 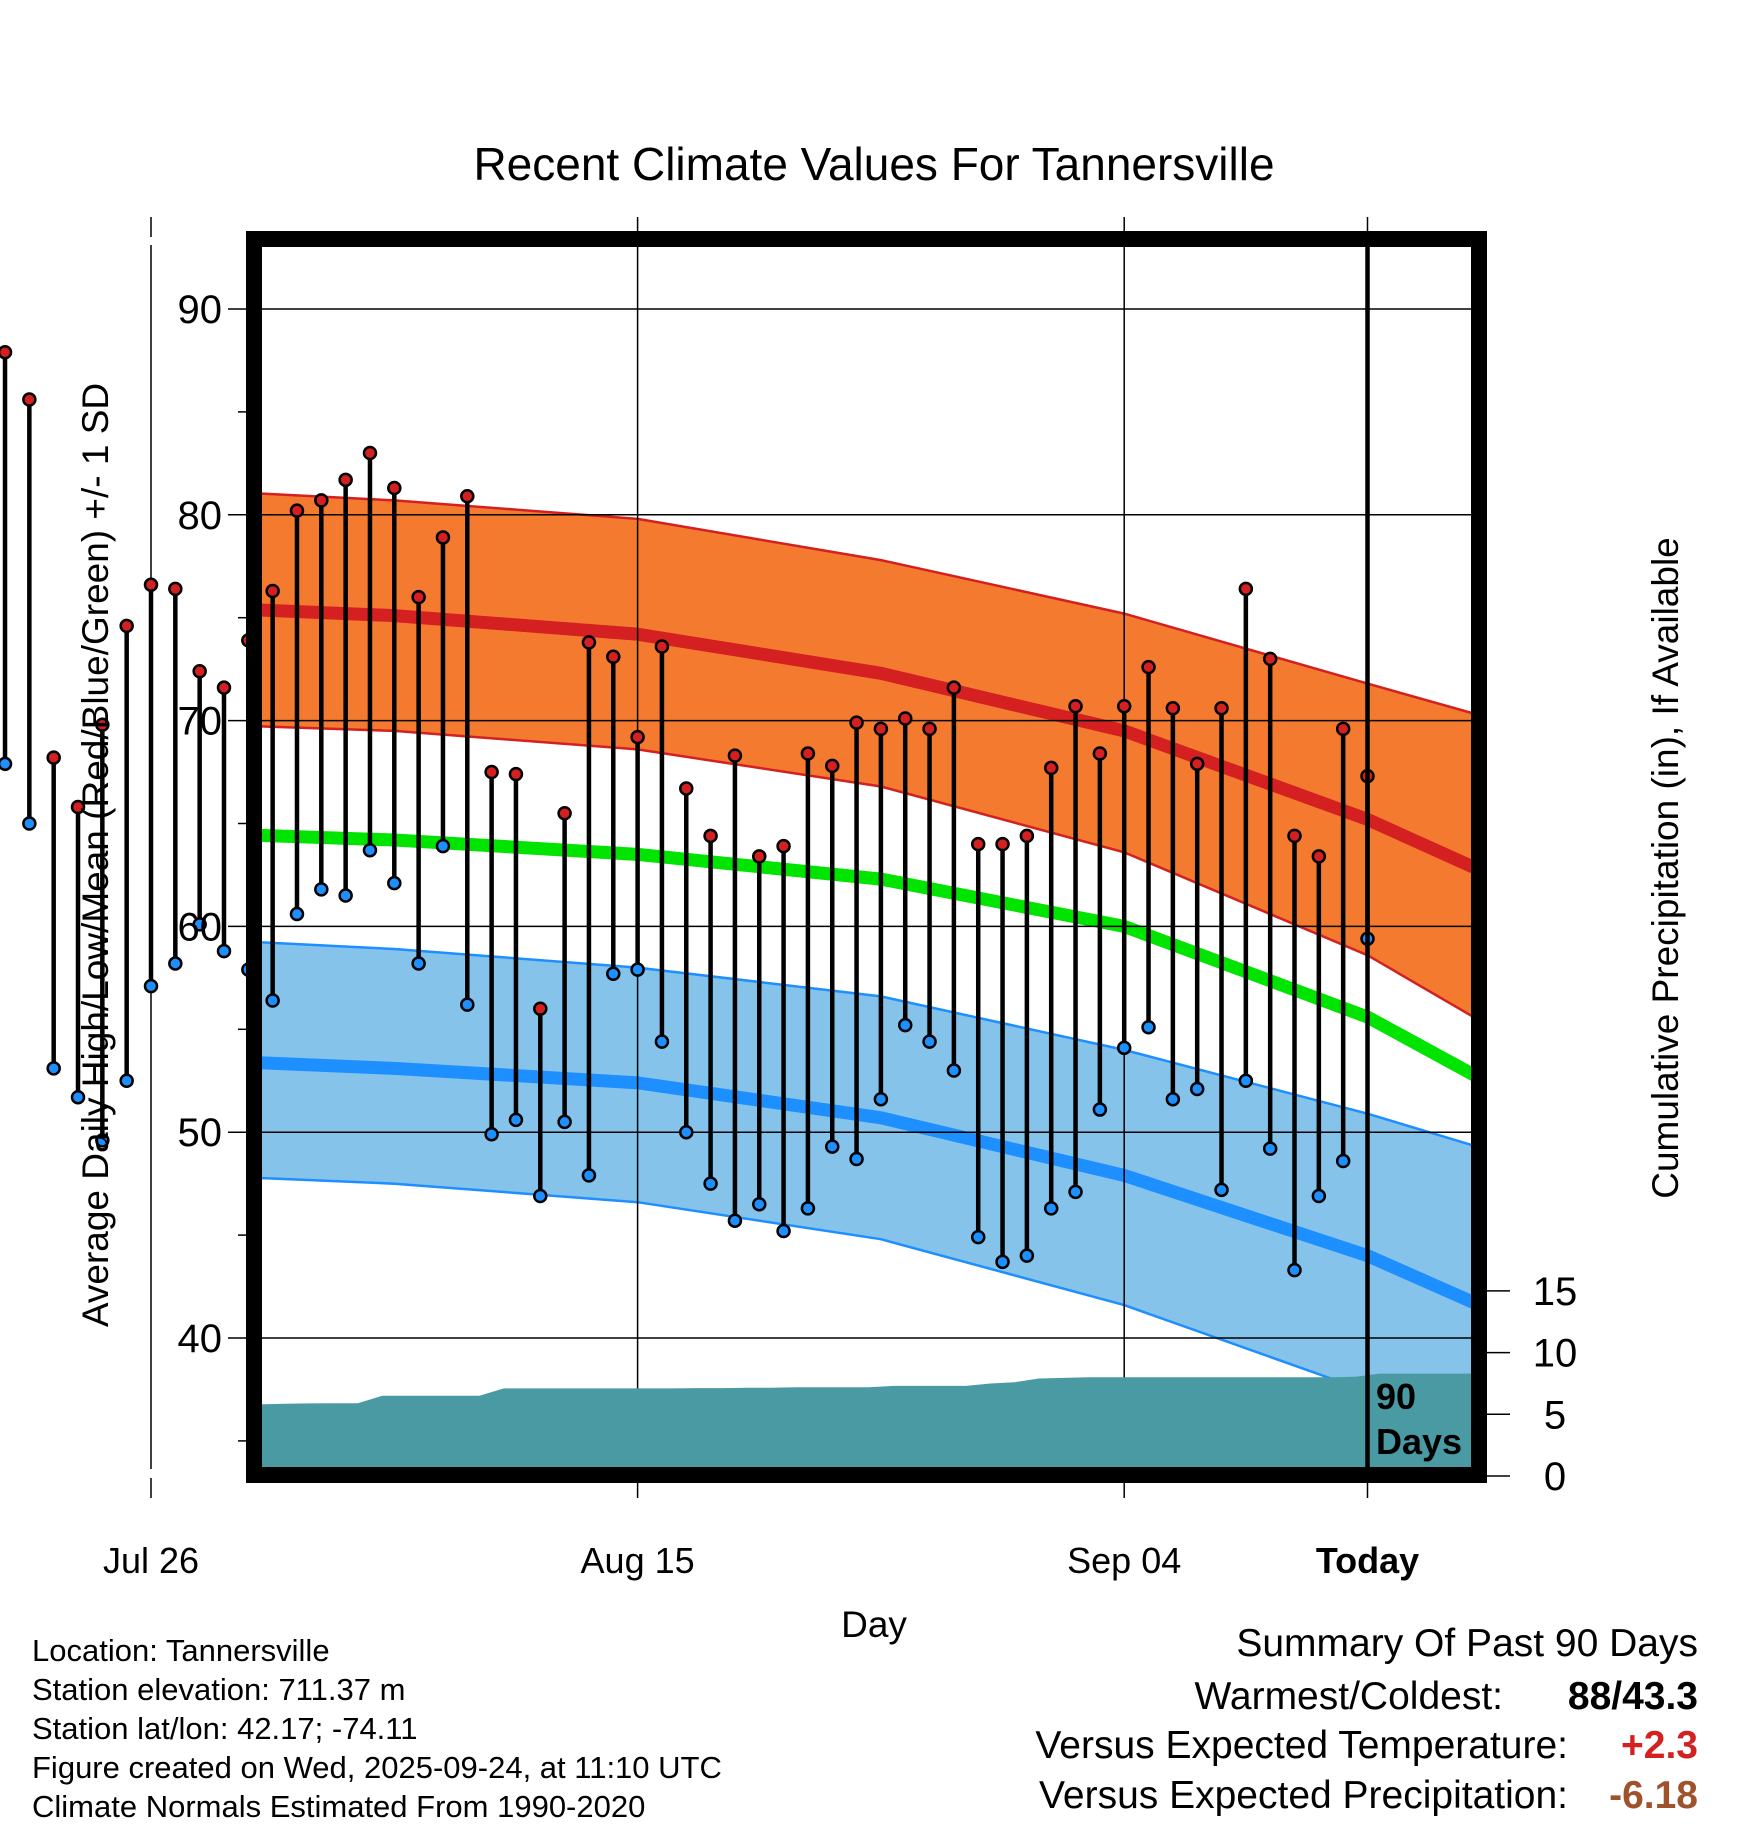 What do you see at coordinates (151, 1560) in the screenshot?
I see `x-tick-label: Jul 26` at bounding box center [151, 1560].